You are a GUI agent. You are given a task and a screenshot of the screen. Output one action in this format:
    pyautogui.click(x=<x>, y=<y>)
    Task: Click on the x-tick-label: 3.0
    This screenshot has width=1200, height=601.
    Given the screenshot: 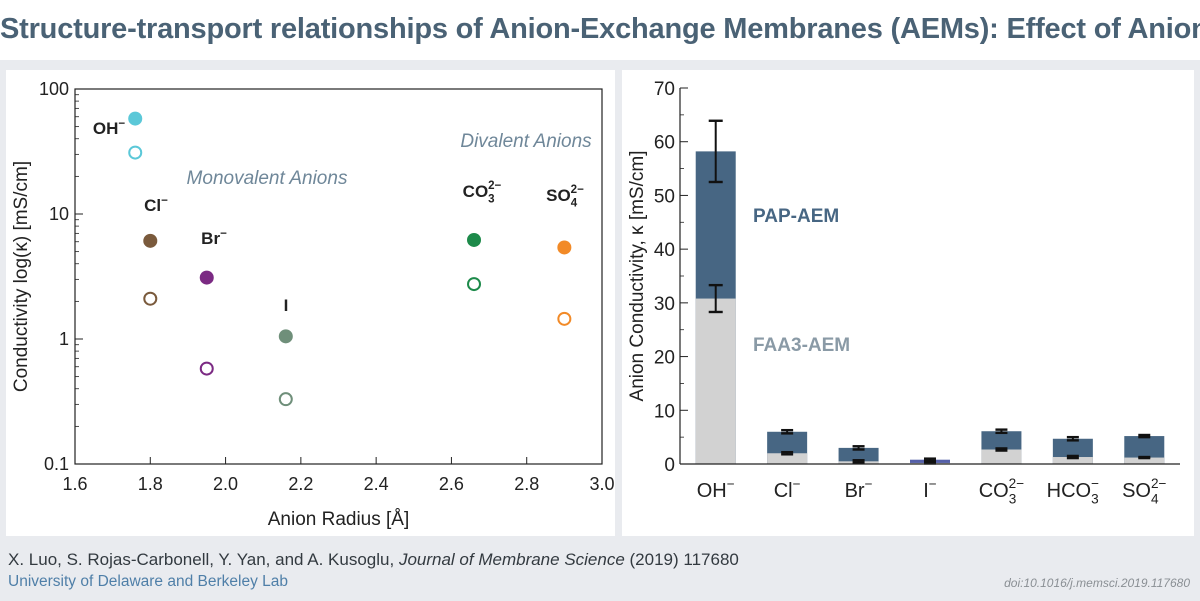 What is the action you would take?
    pyautogui.click(x=601, y=484)
    